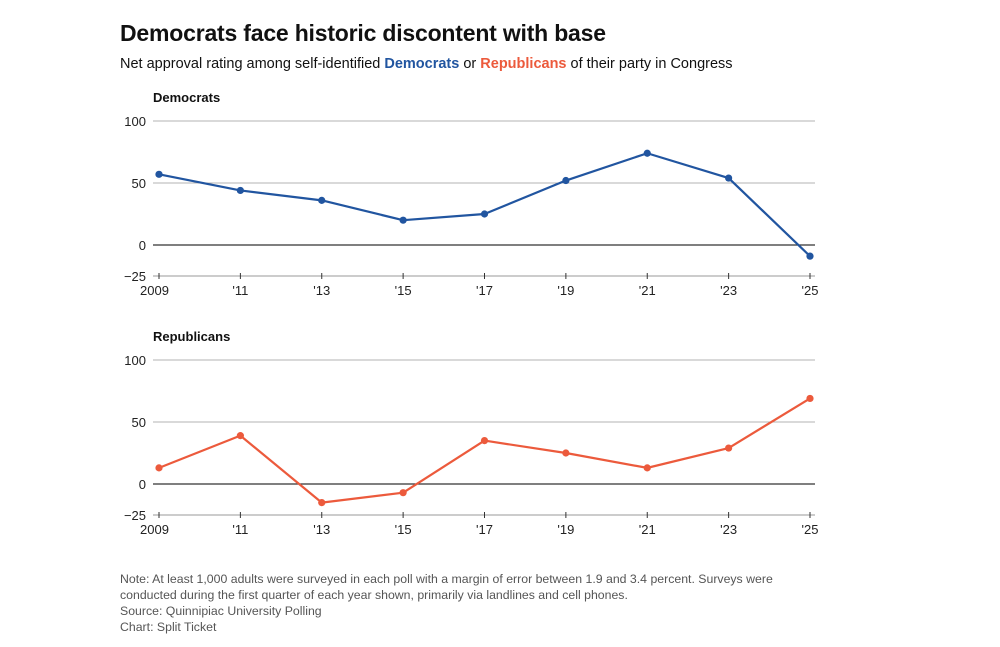 The height and width of the screenshot is (647, 1000). I want to click on republicans-ytick-label: −25, so click(135, 515).